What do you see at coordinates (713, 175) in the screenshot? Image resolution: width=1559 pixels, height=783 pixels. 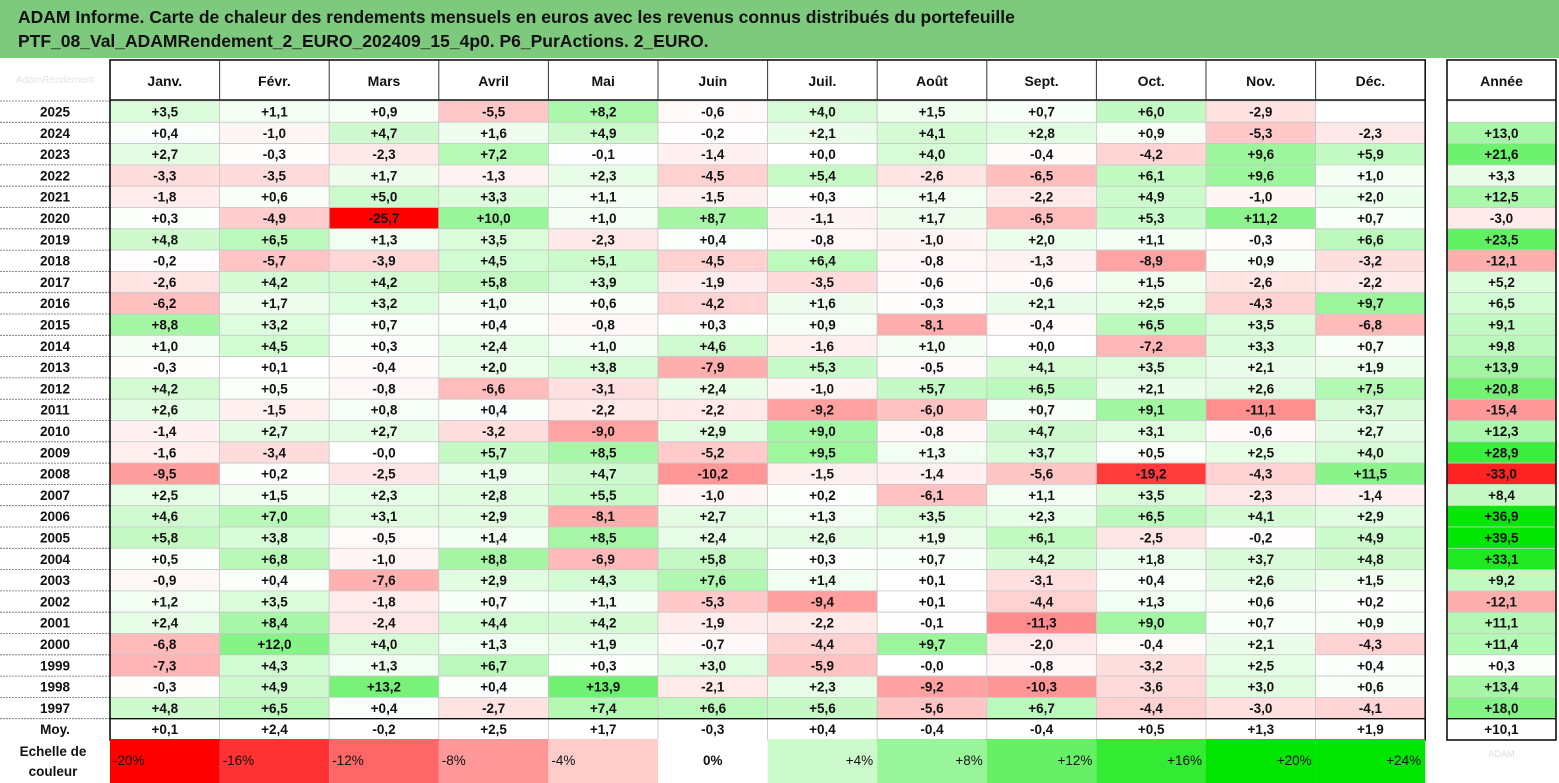 I see `cell-value: -4,5` at bounding box center [713, 175].